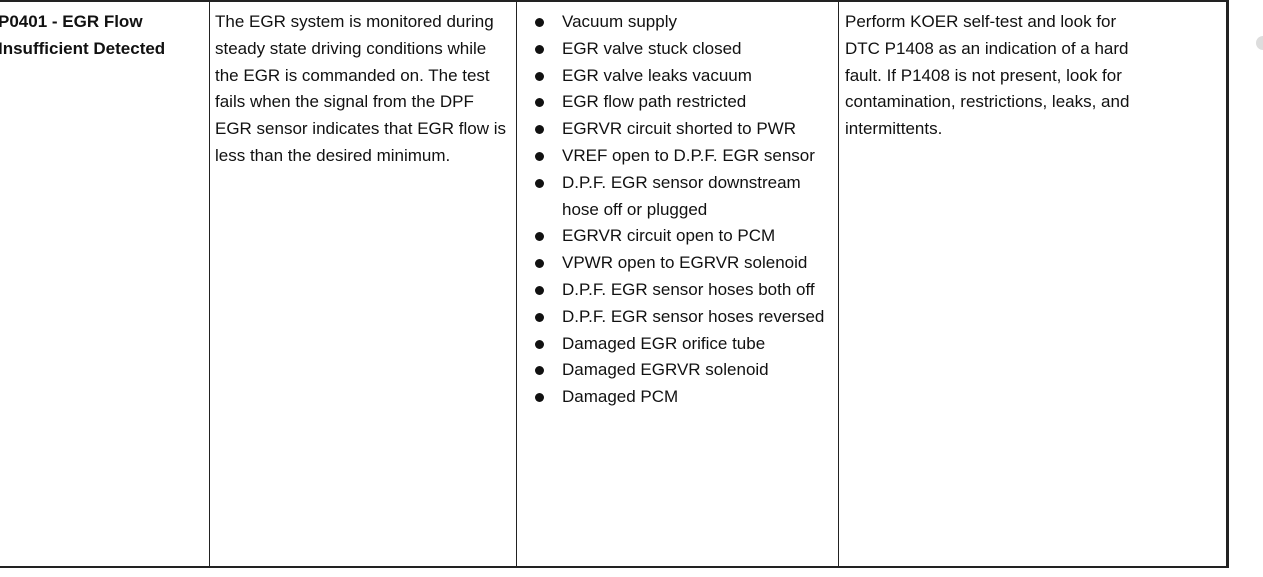 This screenshot has height=577, width=1263. Describe the element at coordinates (1227, 284) in the screenshot. I see `right-border` at that location.